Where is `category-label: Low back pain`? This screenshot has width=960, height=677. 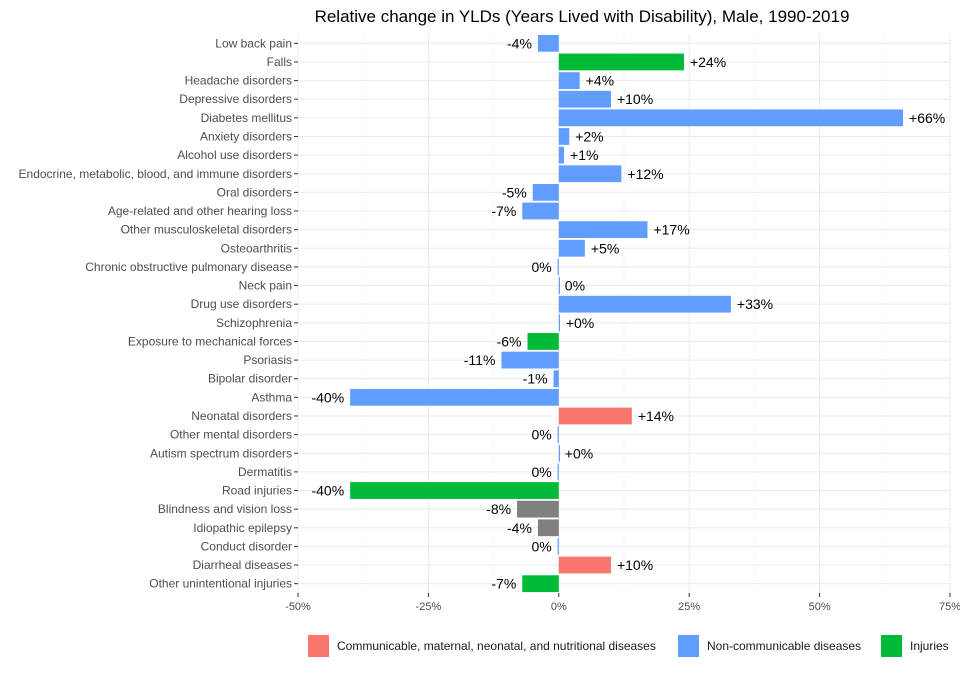
category-label: Low back pain is located at coordinates (253, 43).